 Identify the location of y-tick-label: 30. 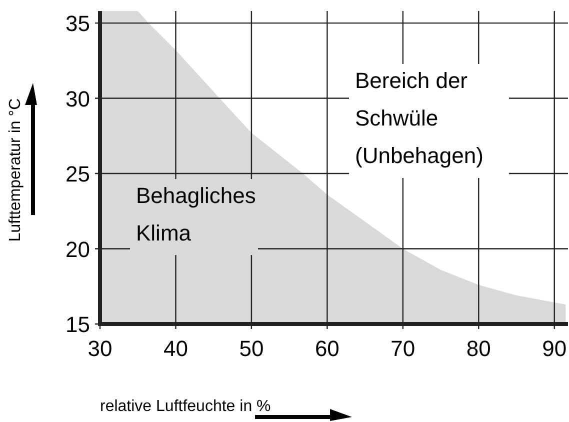
(78, 99).